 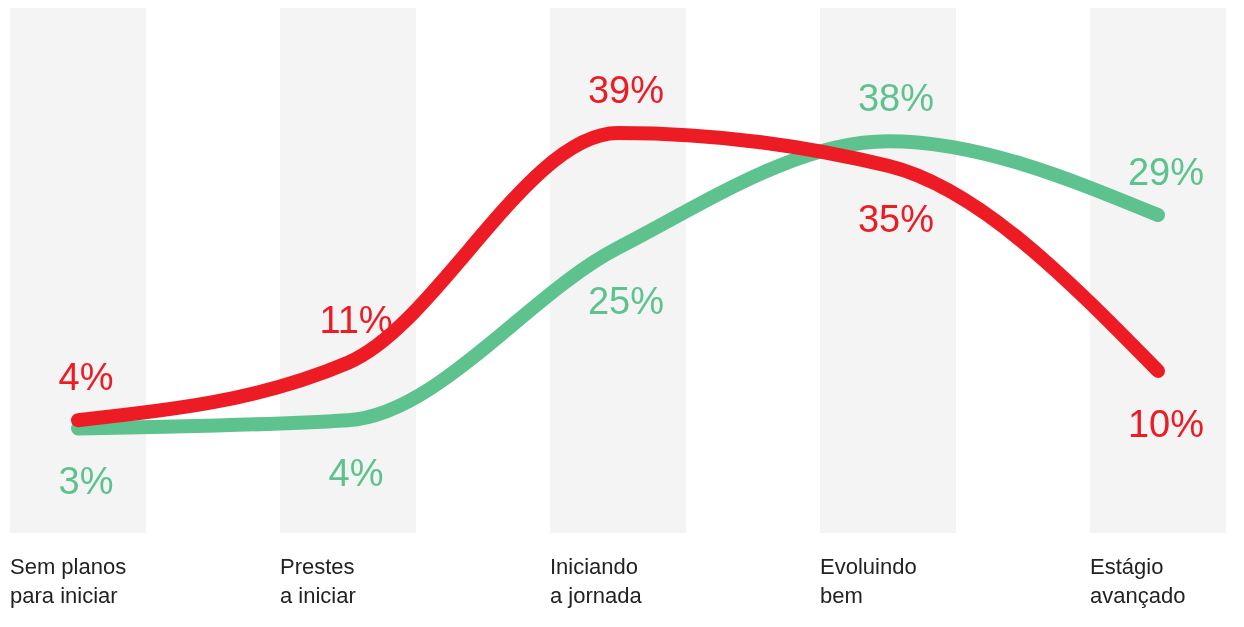 I want to click on data-label: 25%, so click(x=626, y=300).